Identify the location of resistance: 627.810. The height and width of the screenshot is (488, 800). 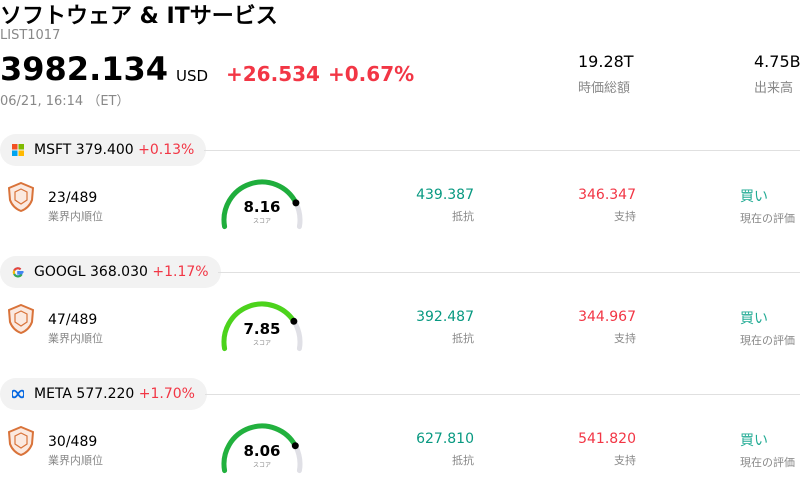
(445, 439).